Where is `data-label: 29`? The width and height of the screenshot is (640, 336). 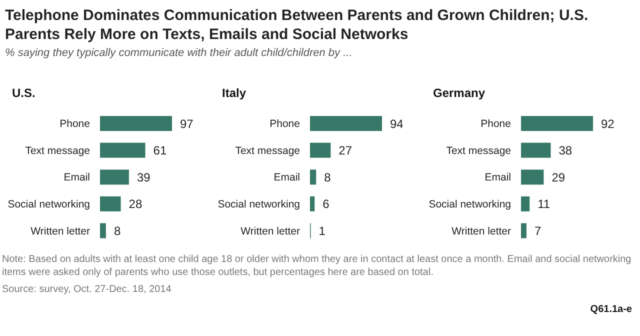
data-label: 29 is located at coordinates (559, 177).